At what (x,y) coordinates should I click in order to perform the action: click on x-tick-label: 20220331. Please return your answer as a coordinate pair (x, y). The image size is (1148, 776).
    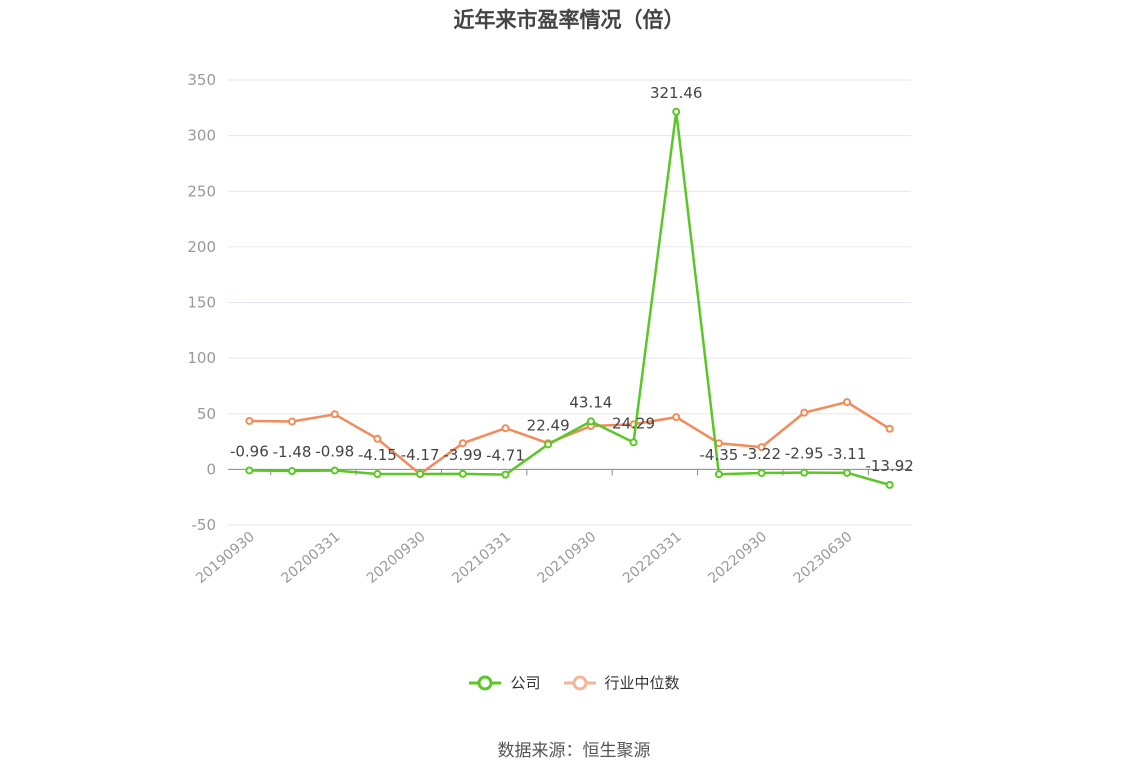
    Looking at the image, I should click on (652, 558).